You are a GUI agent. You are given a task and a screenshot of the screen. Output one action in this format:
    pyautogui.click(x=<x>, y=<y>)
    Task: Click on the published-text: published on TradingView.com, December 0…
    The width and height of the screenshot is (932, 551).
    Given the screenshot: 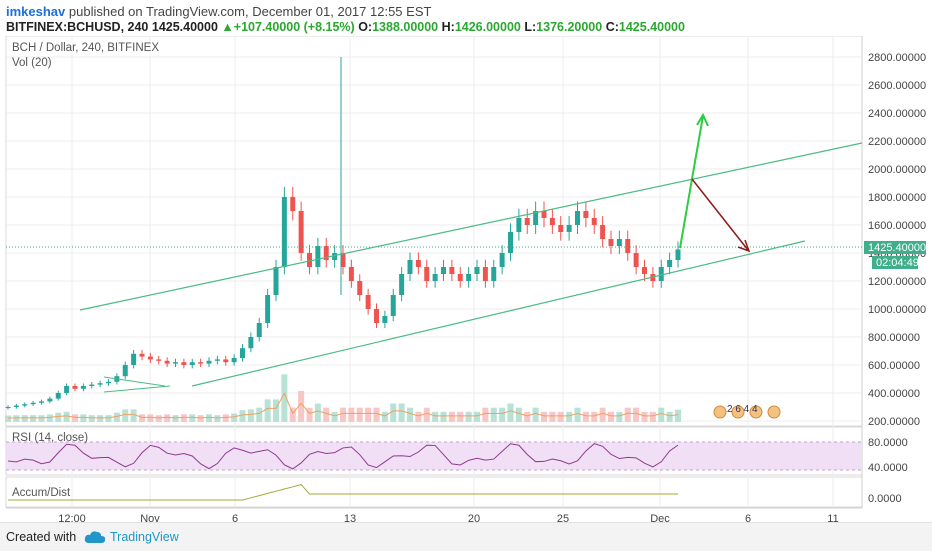 What is the action you would take?
    pyautogui.click(x=250, y=11)
    